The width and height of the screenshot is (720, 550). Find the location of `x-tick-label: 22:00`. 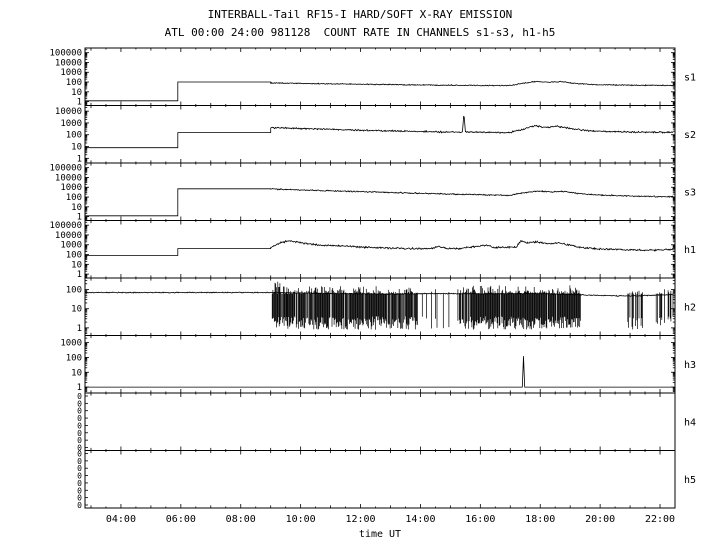

x-tick-label: 22:00 is located at coordinates (660, 519).